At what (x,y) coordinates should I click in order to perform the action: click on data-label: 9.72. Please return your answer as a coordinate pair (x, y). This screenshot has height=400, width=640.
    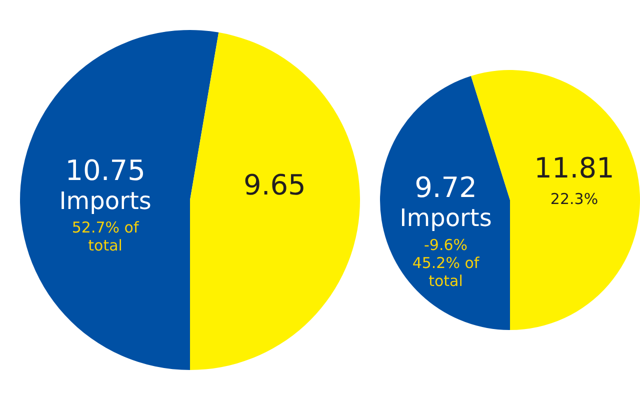
    Looking at the image, I should click on (445, 187).